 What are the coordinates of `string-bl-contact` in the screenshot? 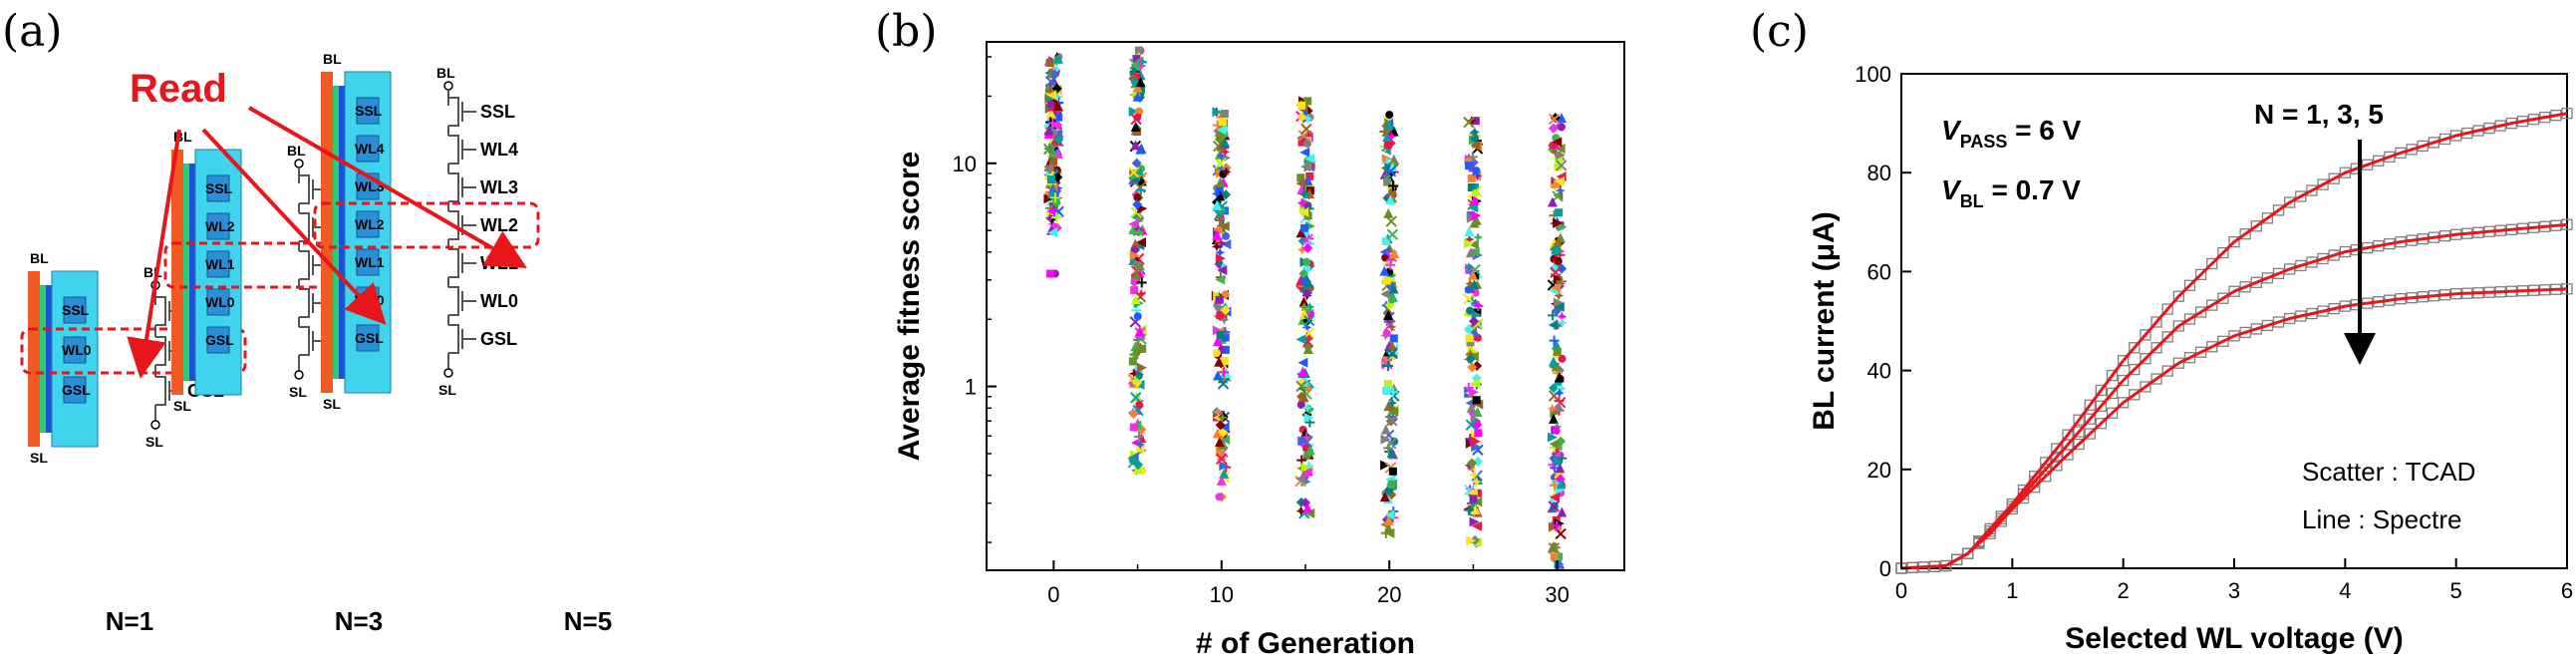 It's located at (327, 232).